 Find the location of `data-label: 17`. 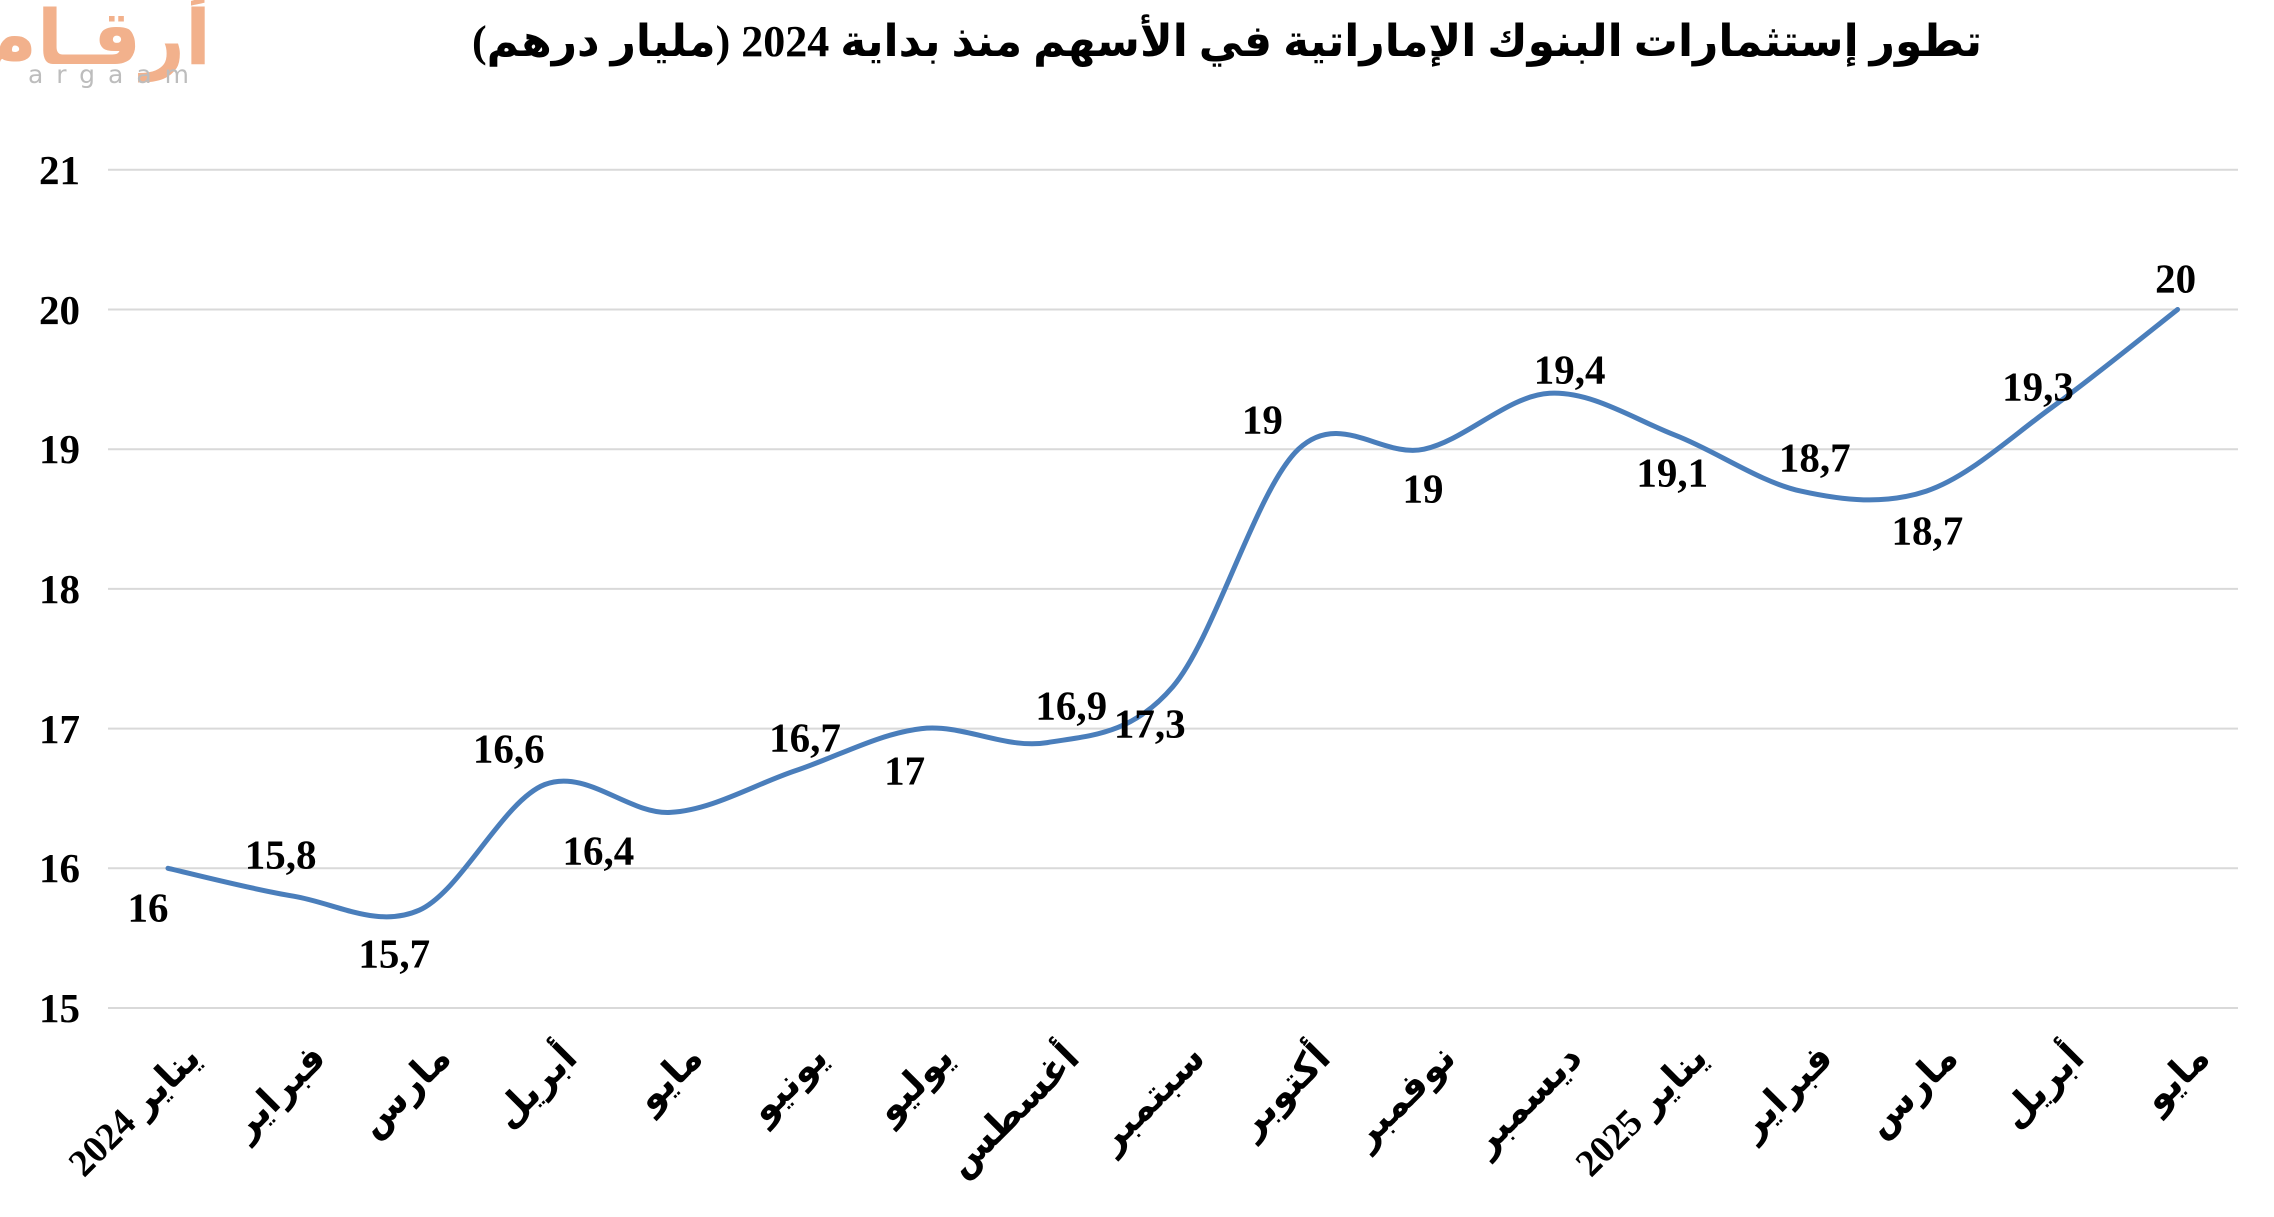

data-label: 17 is located at coordinates (905, 770).